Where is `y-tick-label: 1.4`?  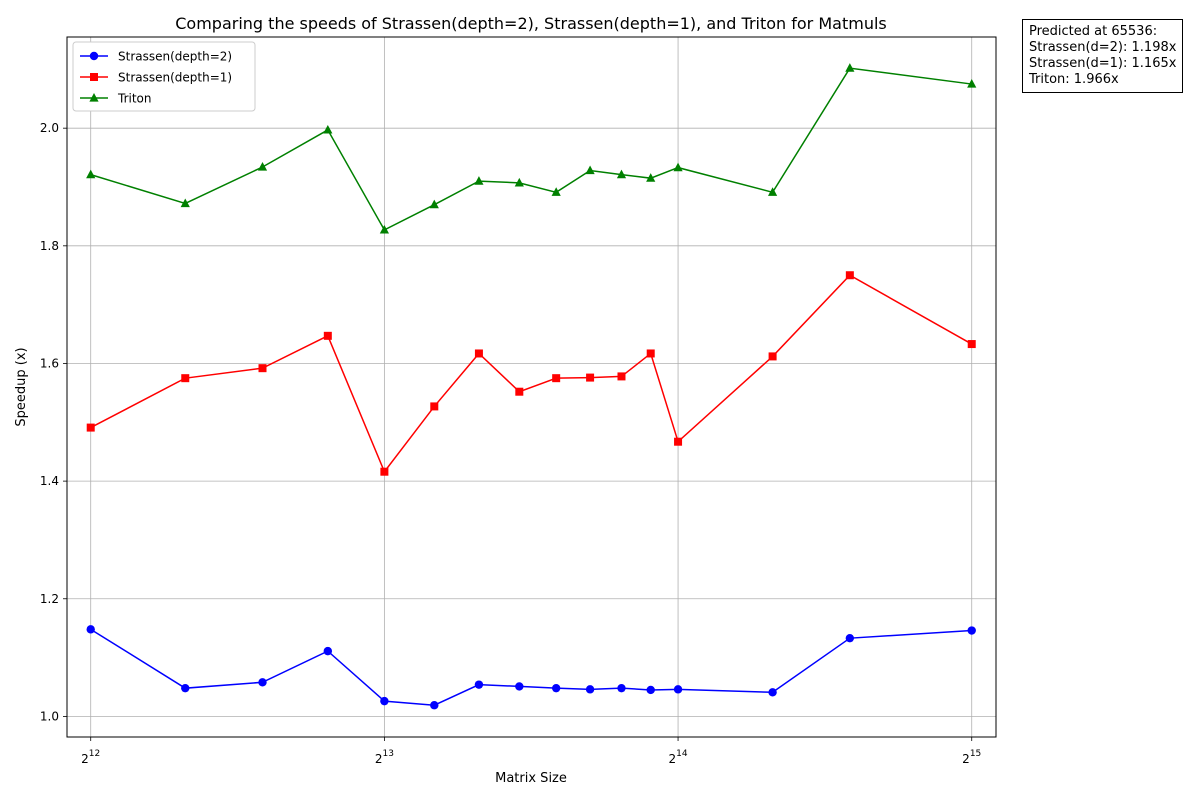
y-tick-label: 1.4 is located at coordinates (49, 481).